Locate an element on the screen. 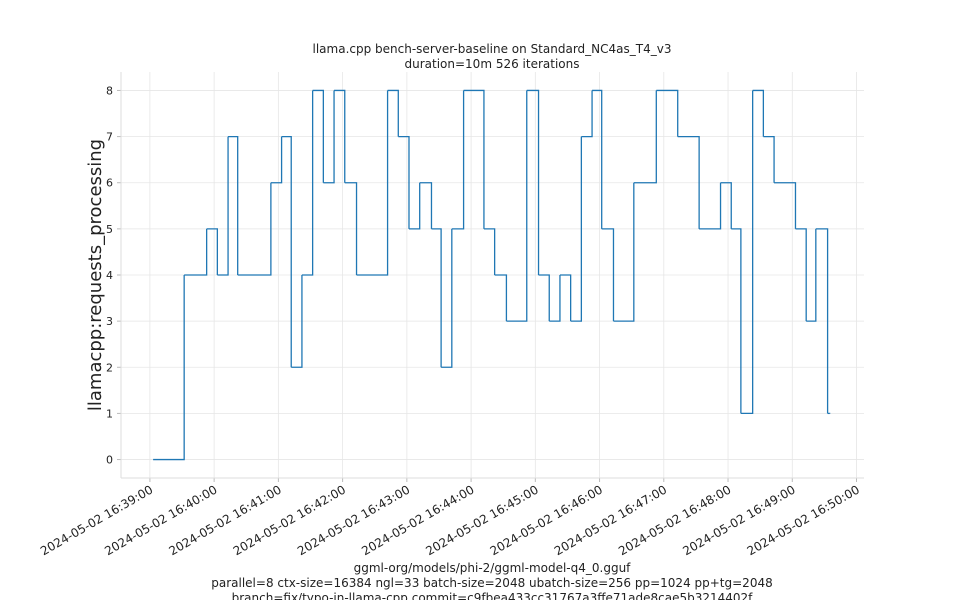 Image resolution: width=960 pixels, height=600 pixels. x-tick-label: 2024-05-02 16:40:00 is located at coordinates (160, 520).